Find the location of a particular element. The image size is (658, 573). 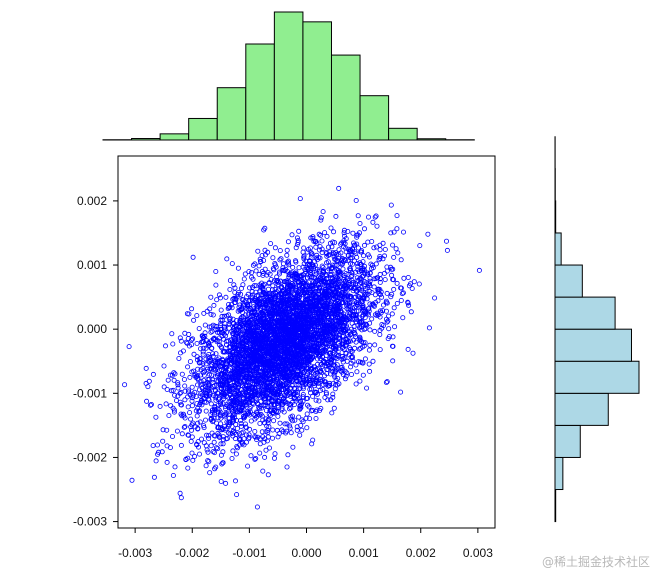

y-histogram-bar is located at coordinates (585, 313).